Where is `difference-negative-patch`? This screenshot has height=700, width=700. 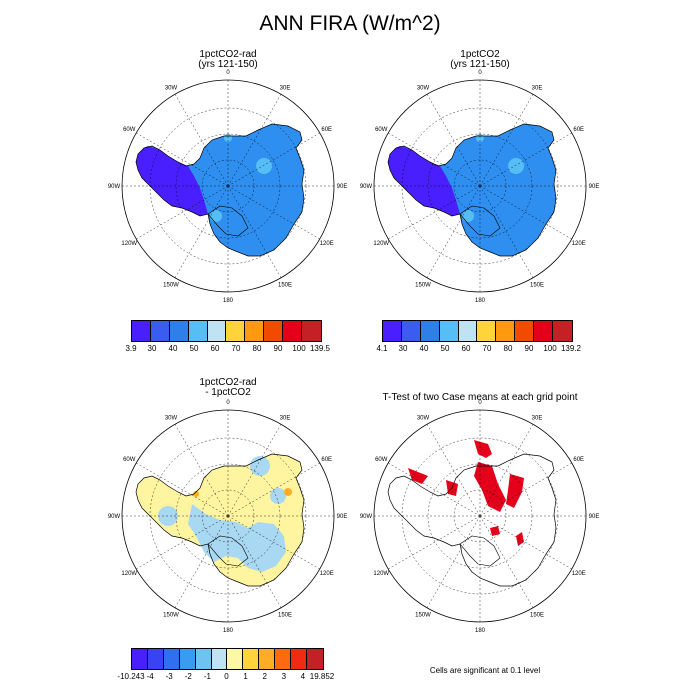
difference-negative-patch is located at coordinates (260, 466).